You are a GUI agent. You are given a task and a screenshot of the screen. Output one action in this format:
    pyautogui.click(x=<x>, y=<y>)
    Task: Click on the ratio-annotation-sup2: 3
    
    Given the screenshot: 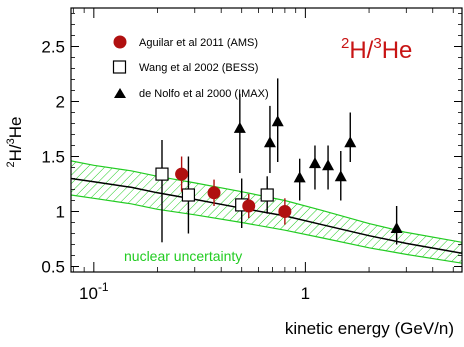 What is the action you would take?
    pyautogui.click(x=377, y=43)
    